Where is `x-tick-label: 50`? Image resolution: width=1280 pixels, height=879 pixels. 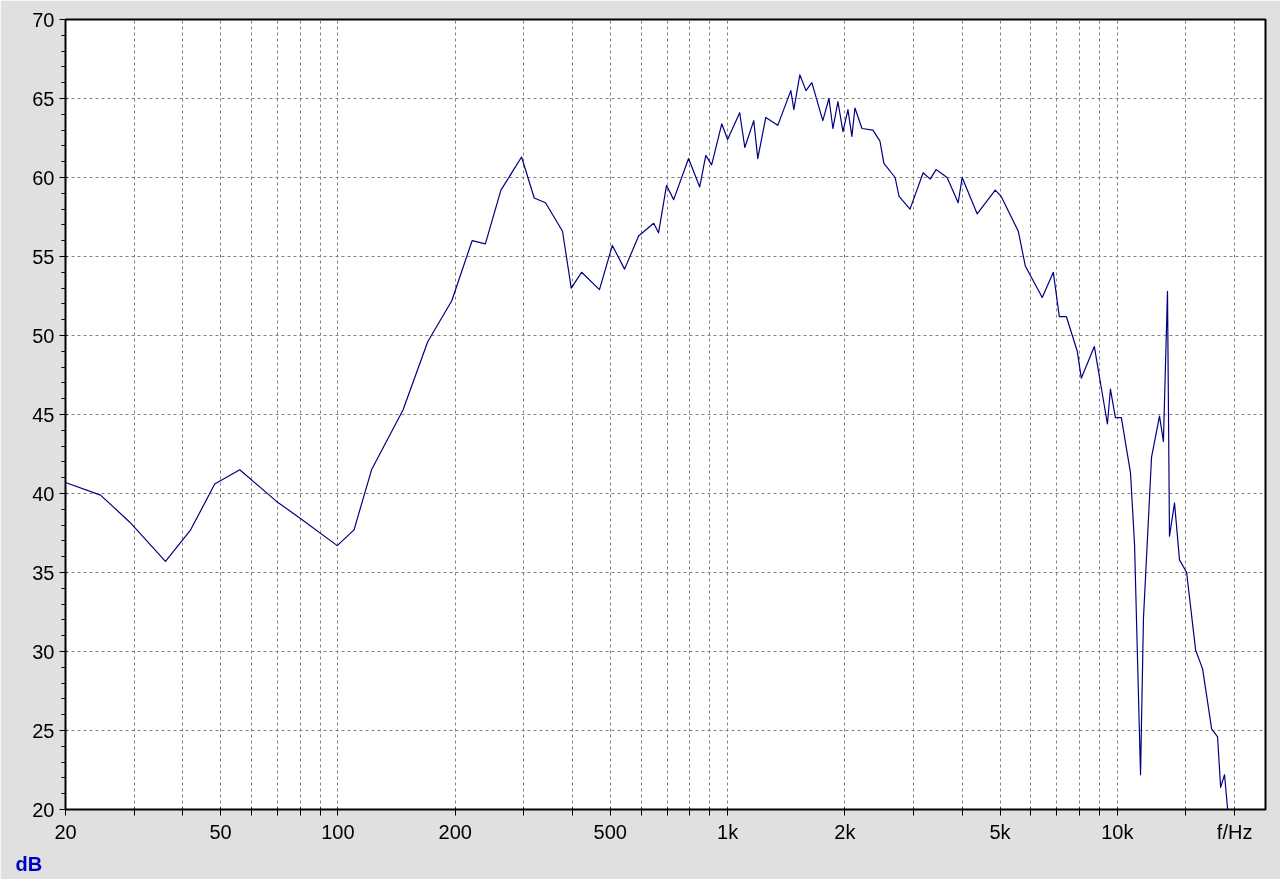
x-tick-label: 50 is located at coordinates (220, 831).